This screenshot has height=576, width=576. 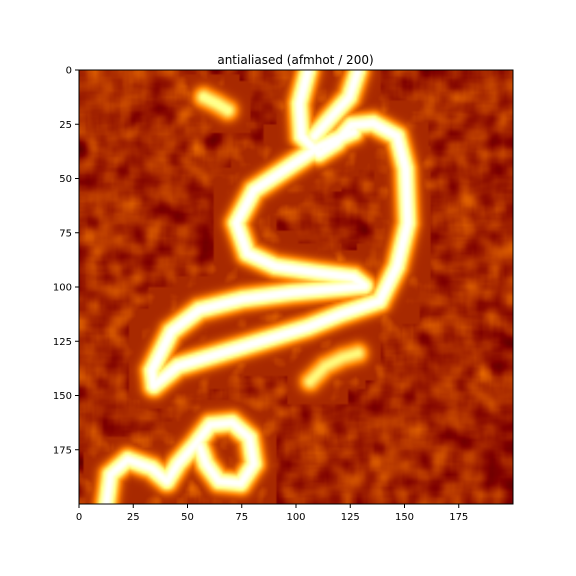 What do you see at coordinates (62, 396) in the screenshot?
I see `y-tick-label: 150` at bounding box center [62, 396].